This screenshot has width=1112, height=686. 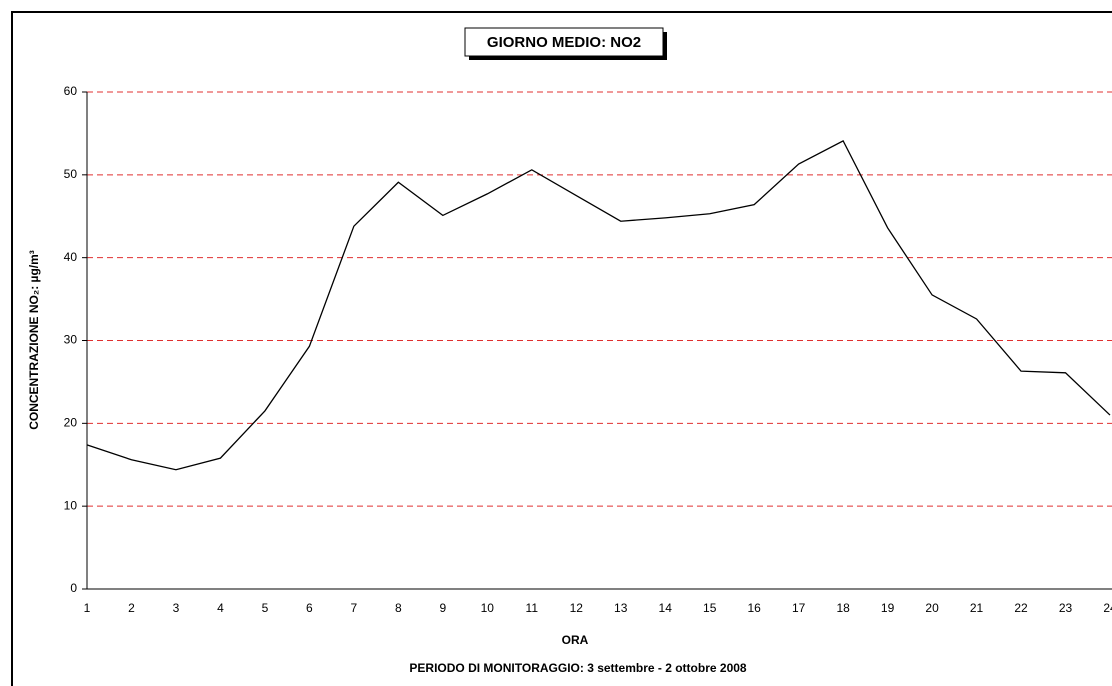 I want to click on x-tick-label: 6, so click(x=309, y=608).